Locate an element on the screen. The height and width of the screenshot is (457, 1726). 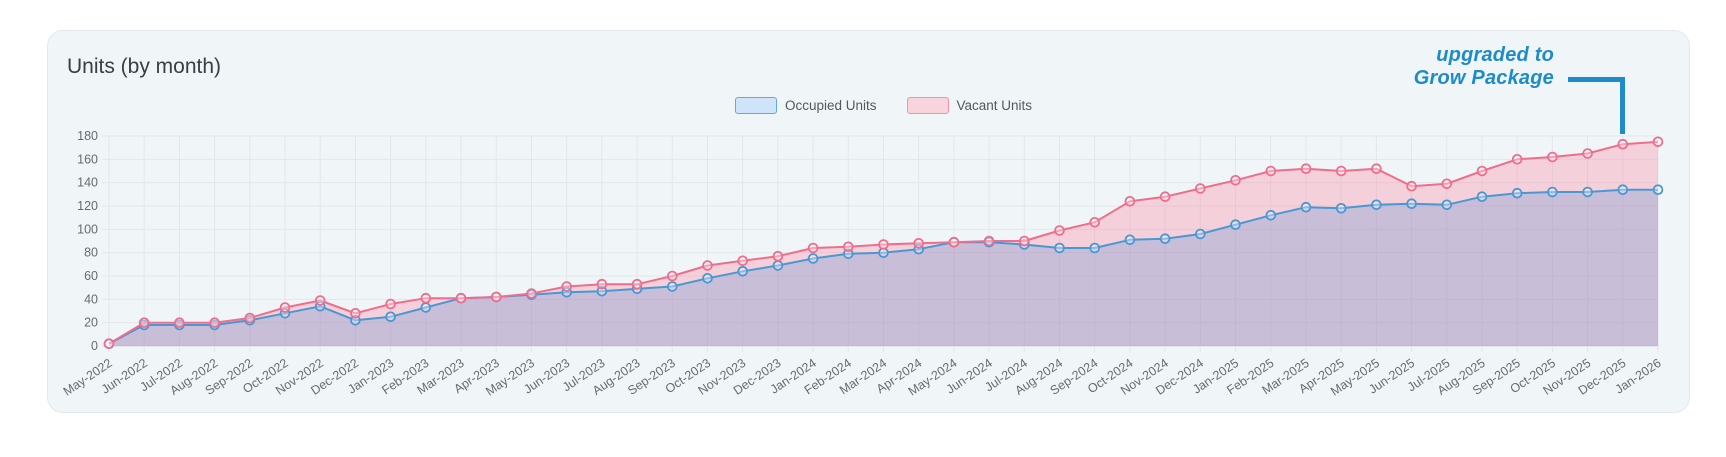
svg-text: 0 is located at coordinates (94, 346).